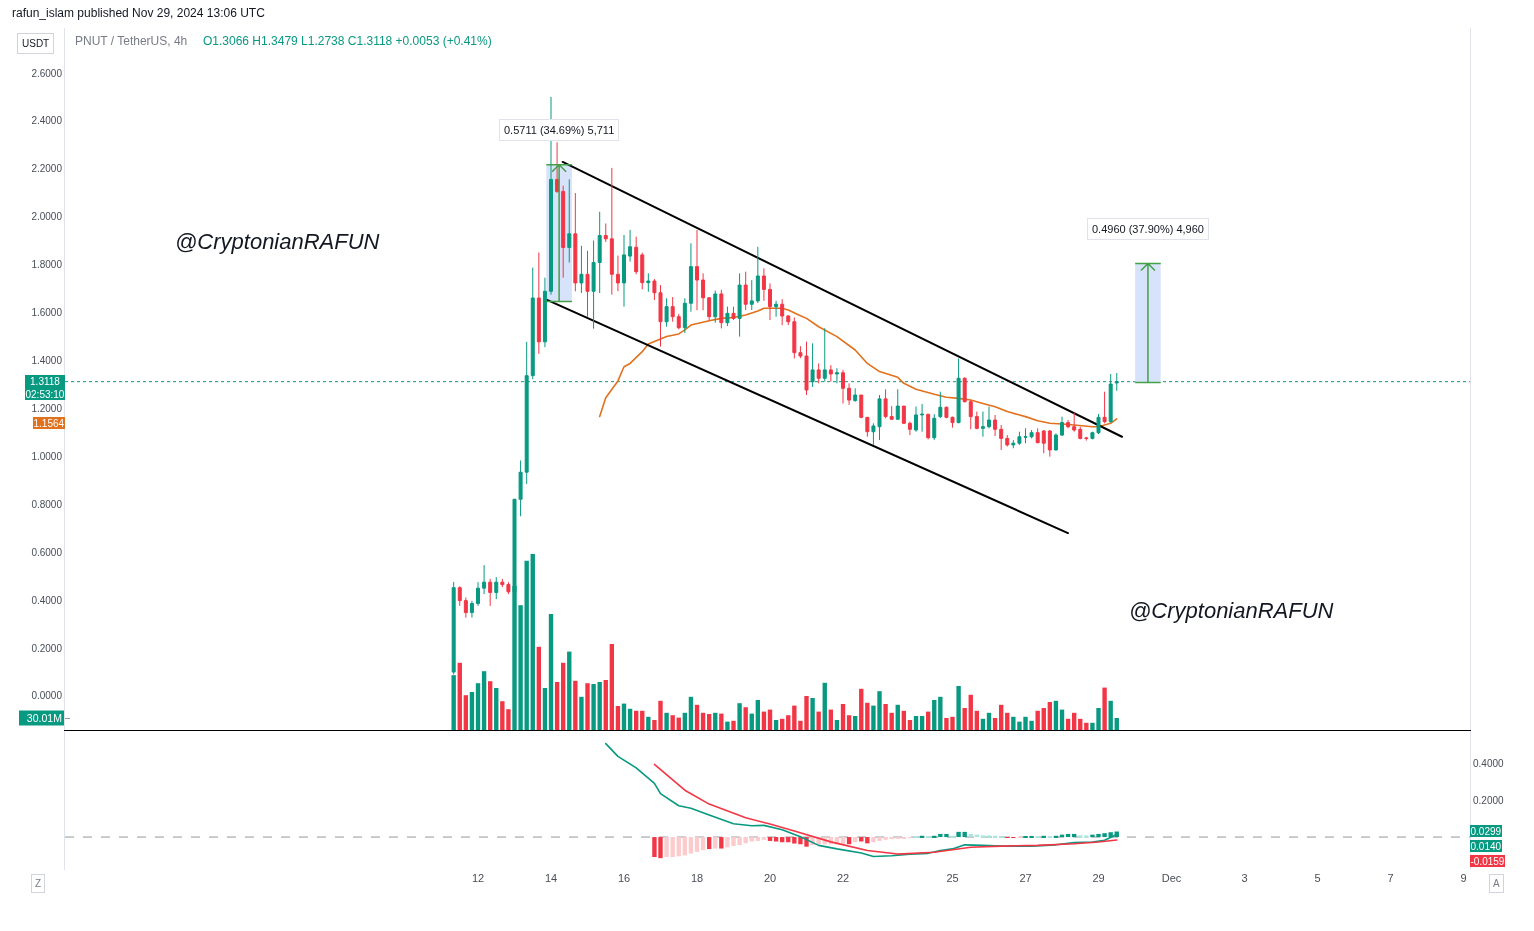  Describe the element at coordinates (1390, 878) in the screenshot. I see `x-tick-label: 7` at that location.